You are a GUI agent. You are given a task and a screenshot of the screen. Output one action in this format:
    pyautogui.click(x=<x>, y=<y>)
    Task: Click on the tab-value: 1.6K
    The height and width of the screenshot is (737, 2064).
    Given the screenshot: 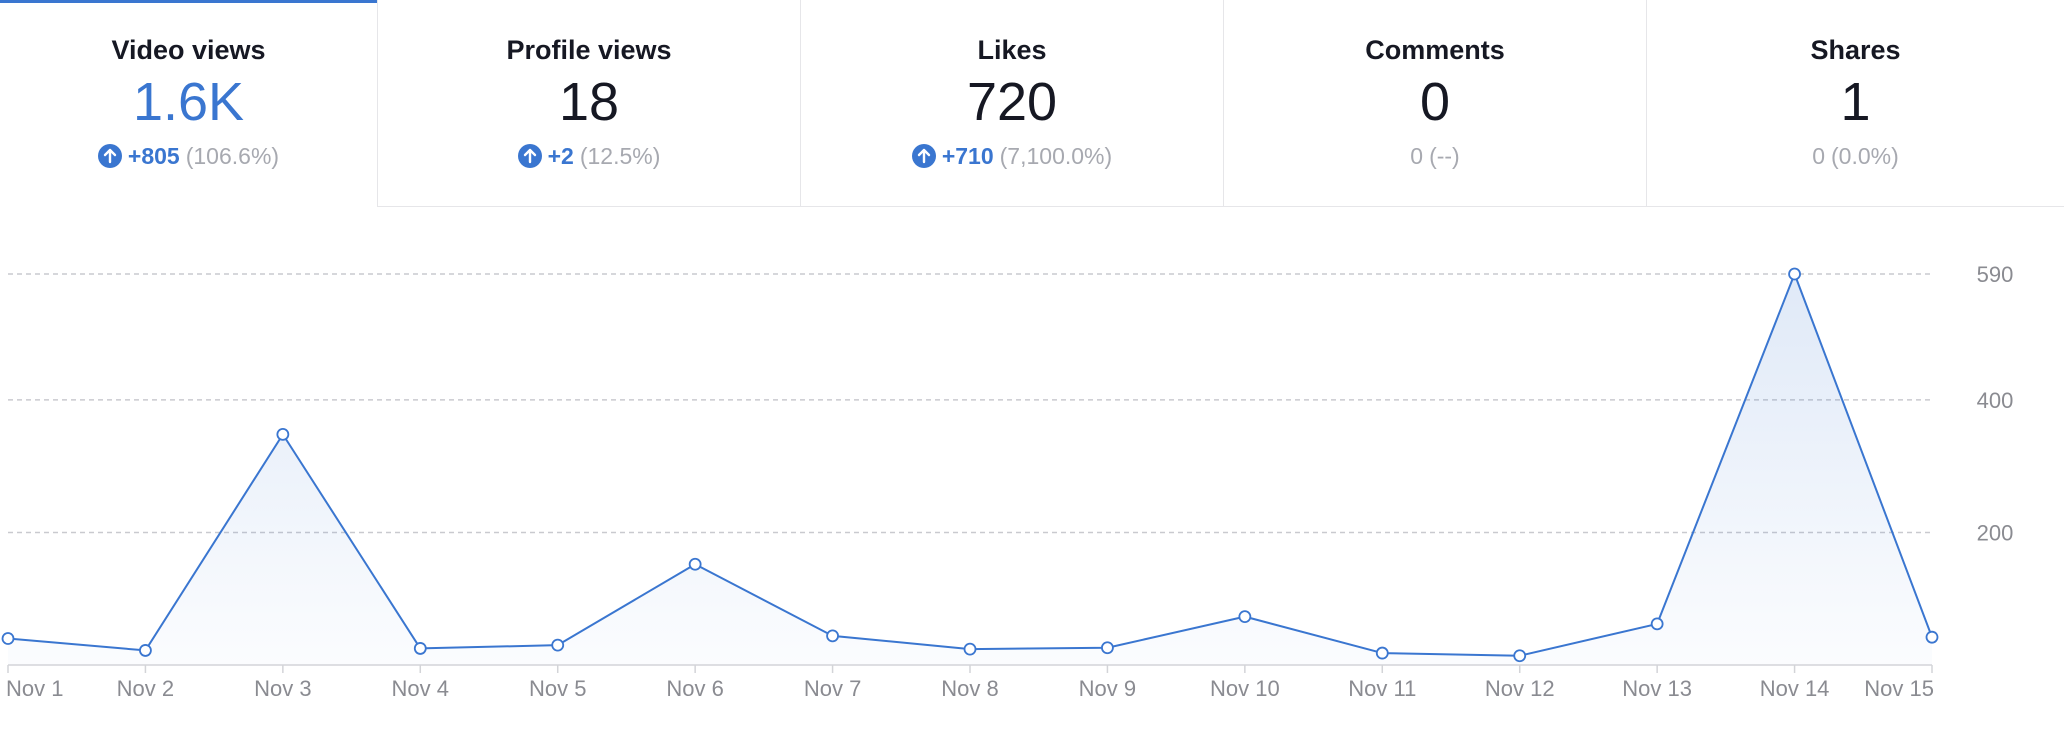 What is the action you would take?
    pyautogui.click(x=188, y=102)
    